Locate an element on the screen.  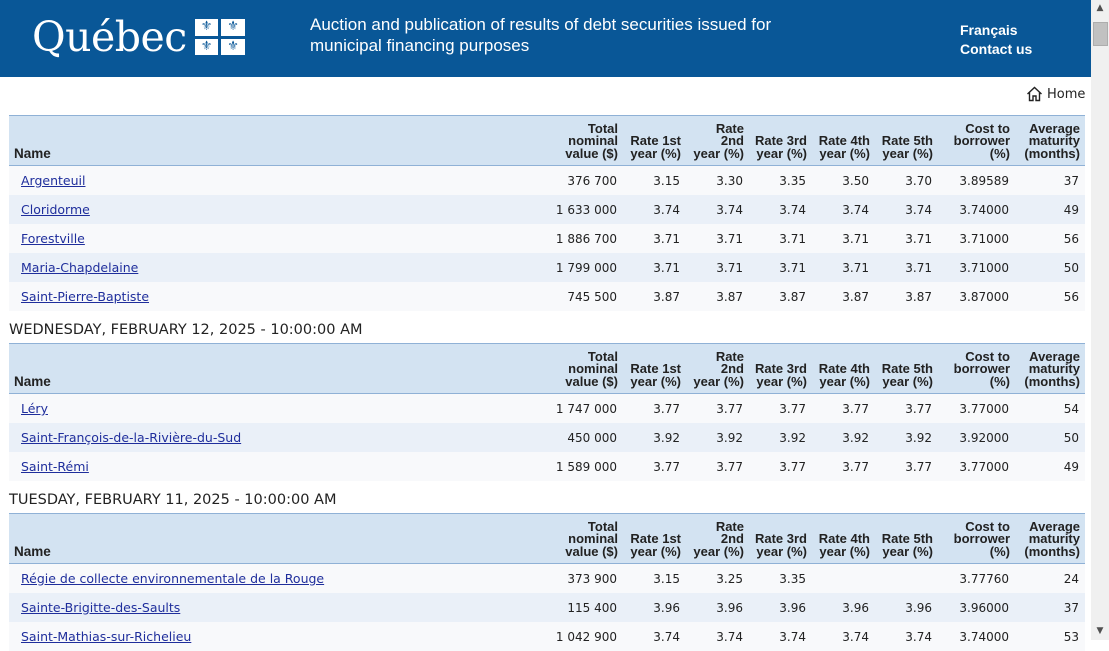
auction-date-heading: TUESDAY, FEBRUARY 11, 2025 - 10:00:00 AM is located at coordinates (173, 500).